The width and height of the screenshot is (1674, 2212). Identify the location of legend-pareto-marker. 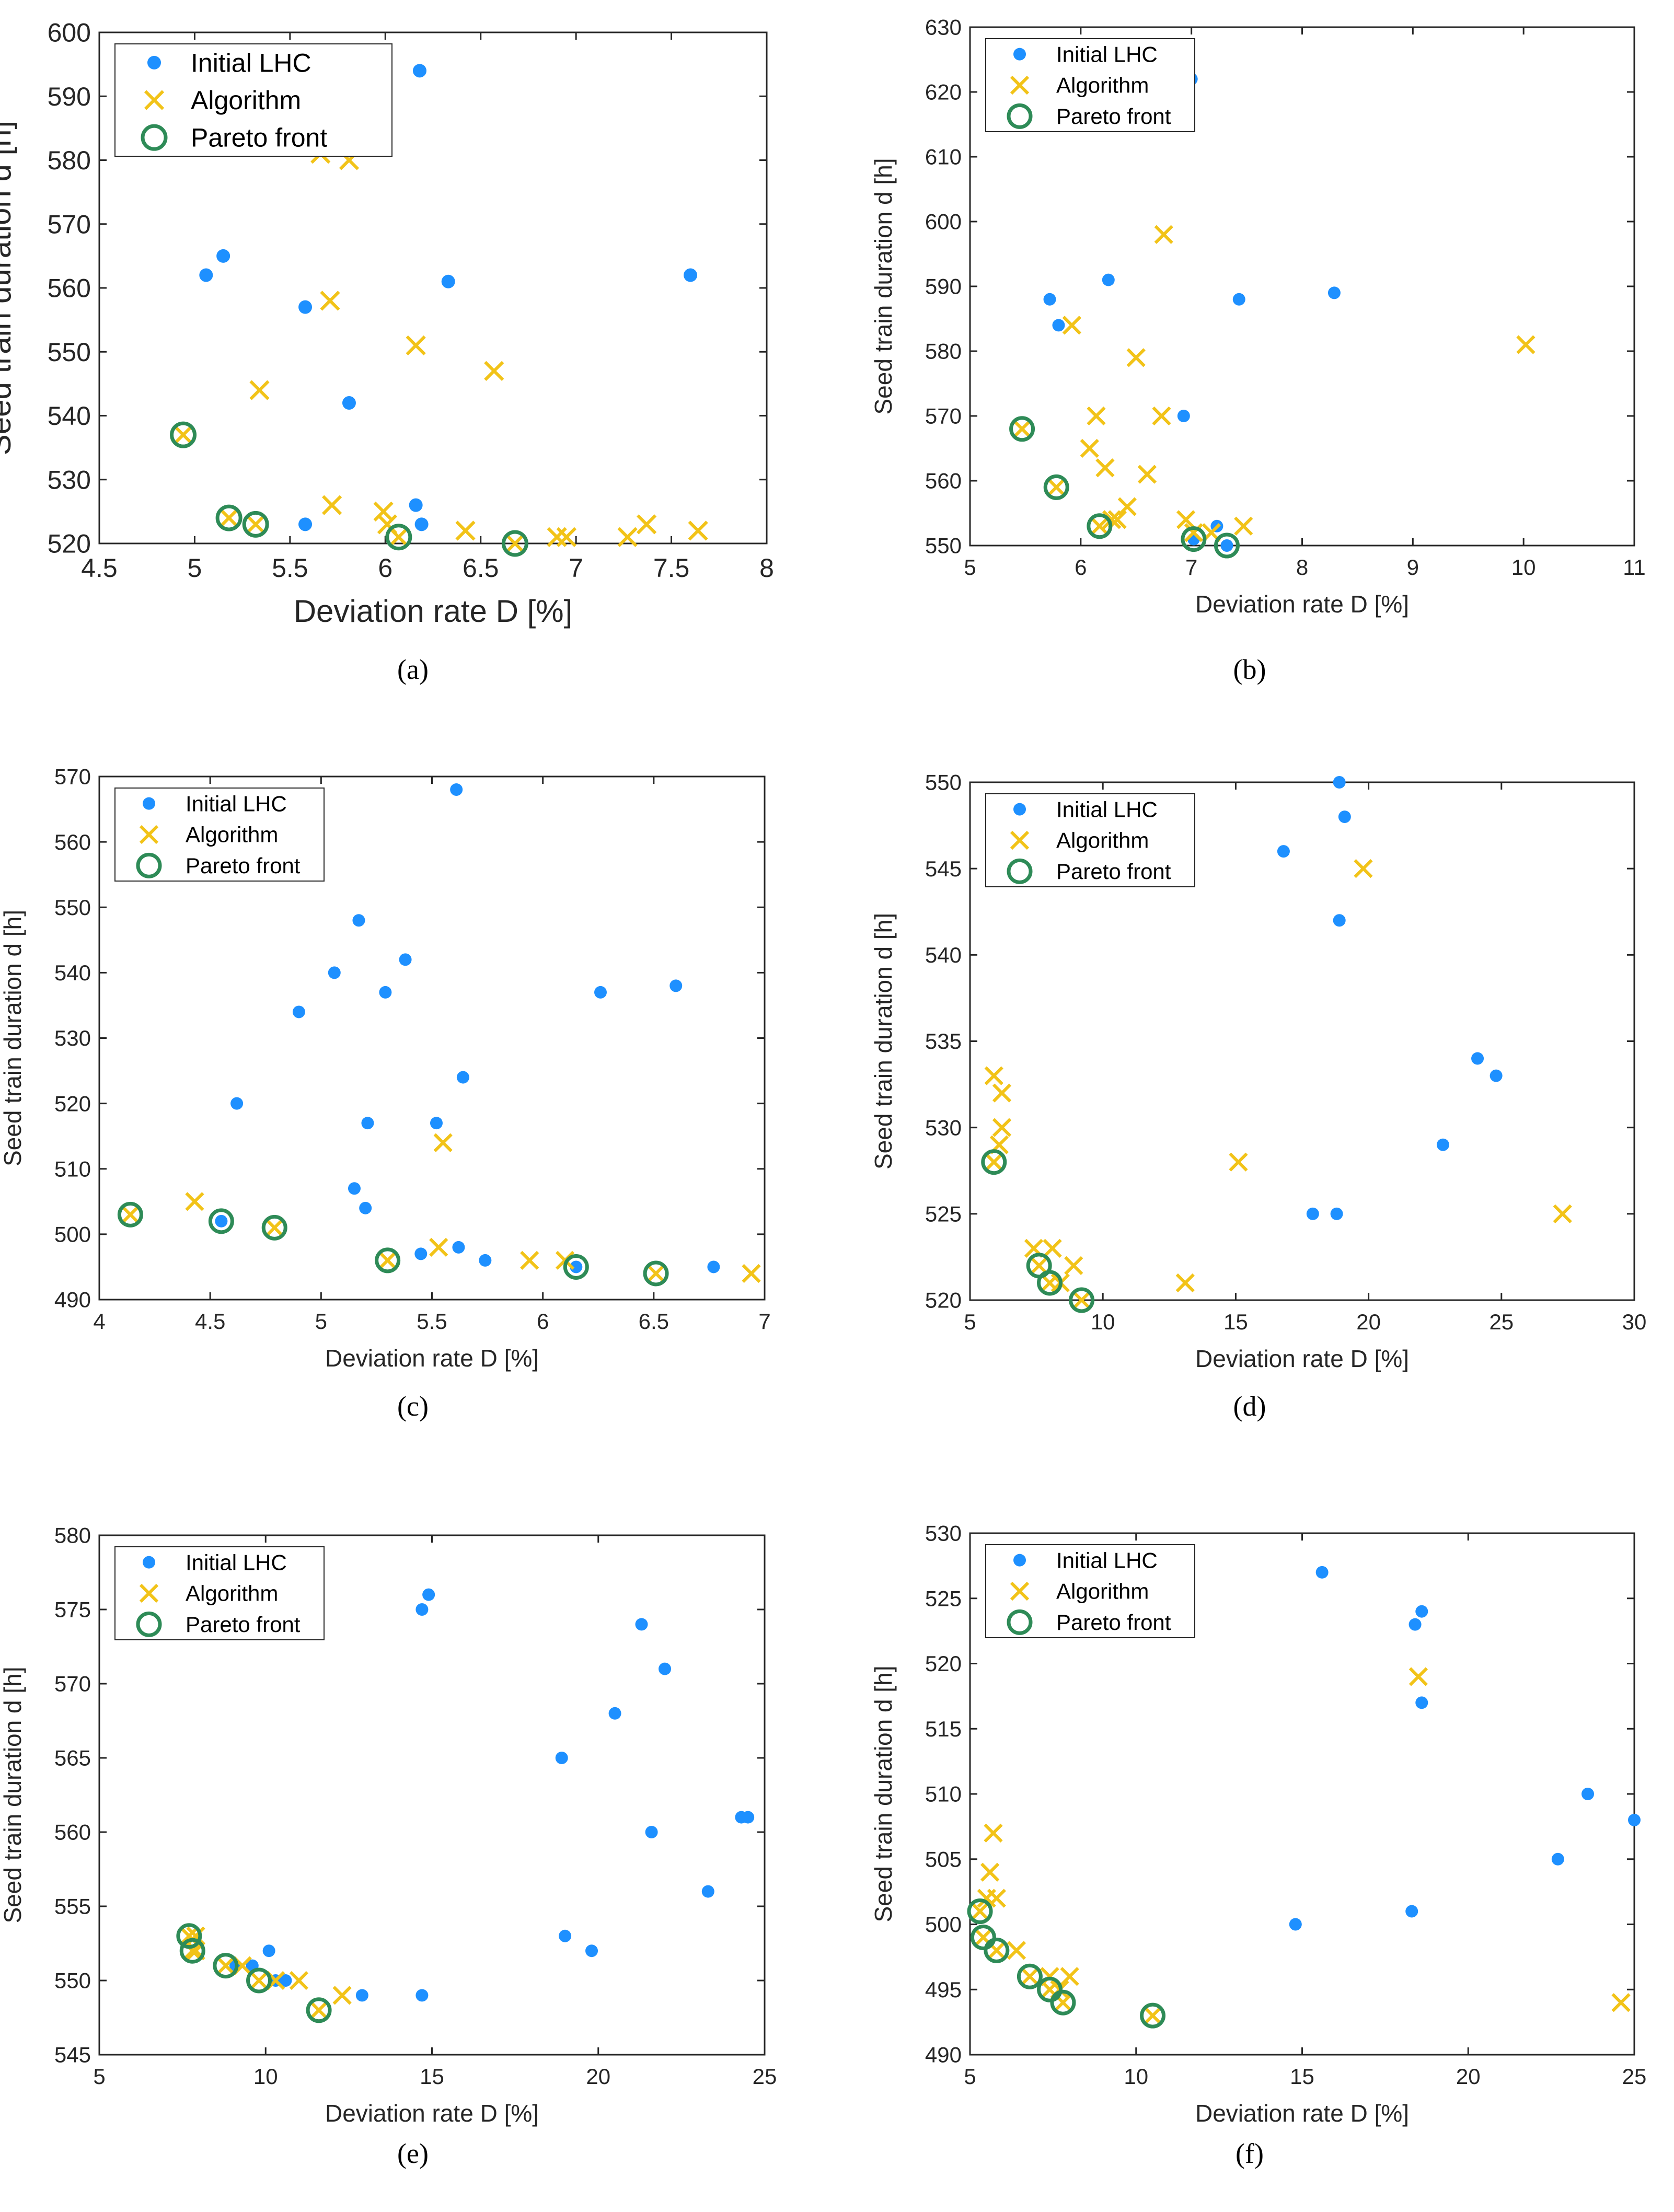
(149, 865).